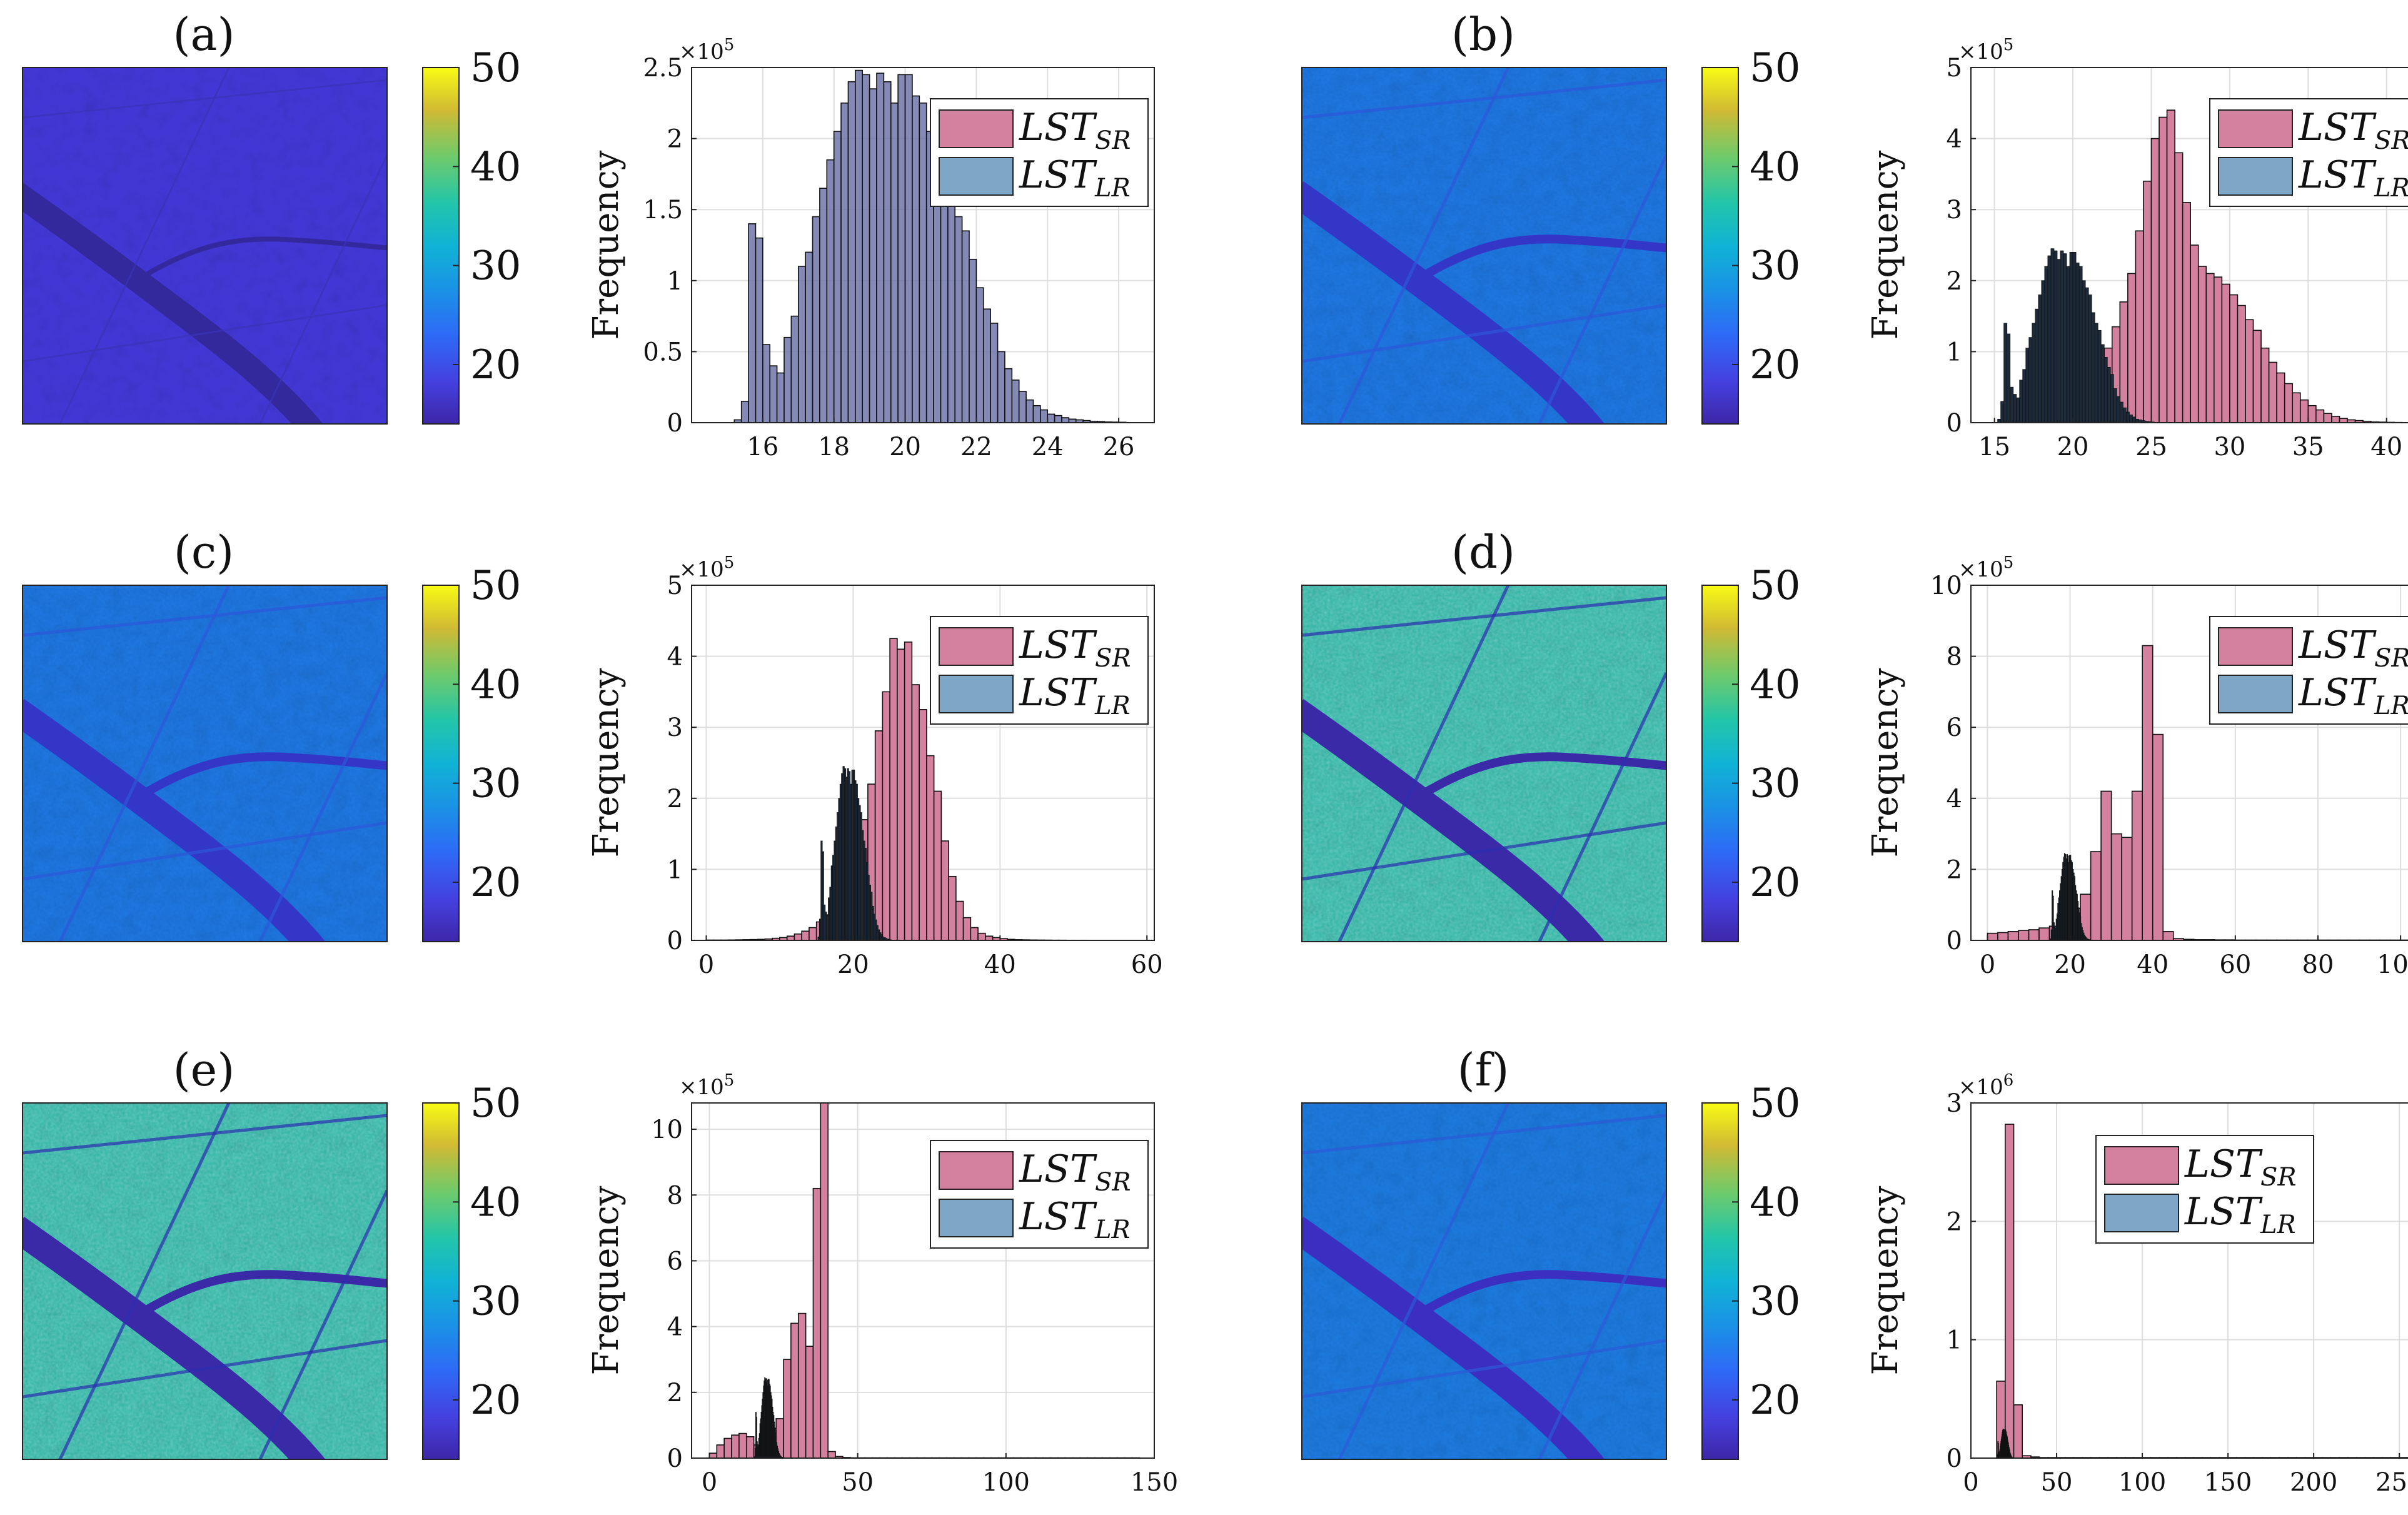 The height and width of the screenshot is (1515, 2408). I want to click on x-tick-label: 150, so click(1155, 1482).